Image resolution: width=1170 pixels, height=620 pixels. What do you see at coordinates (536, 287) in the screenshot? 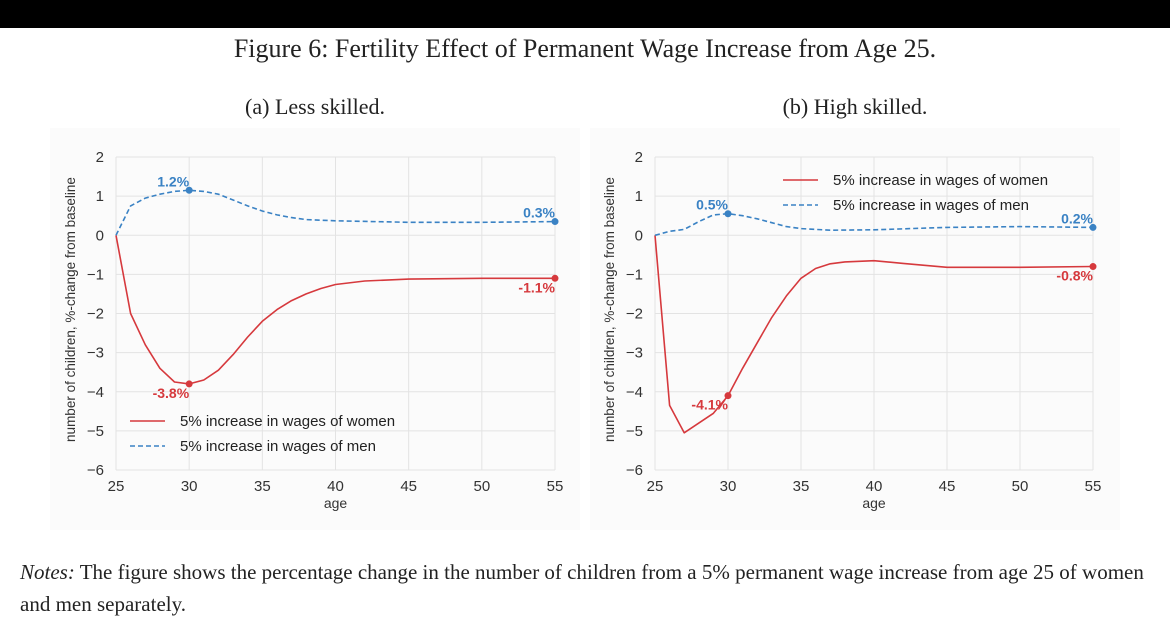
I see `annotation-label: -1.1%` at bounding box center [536, 287].